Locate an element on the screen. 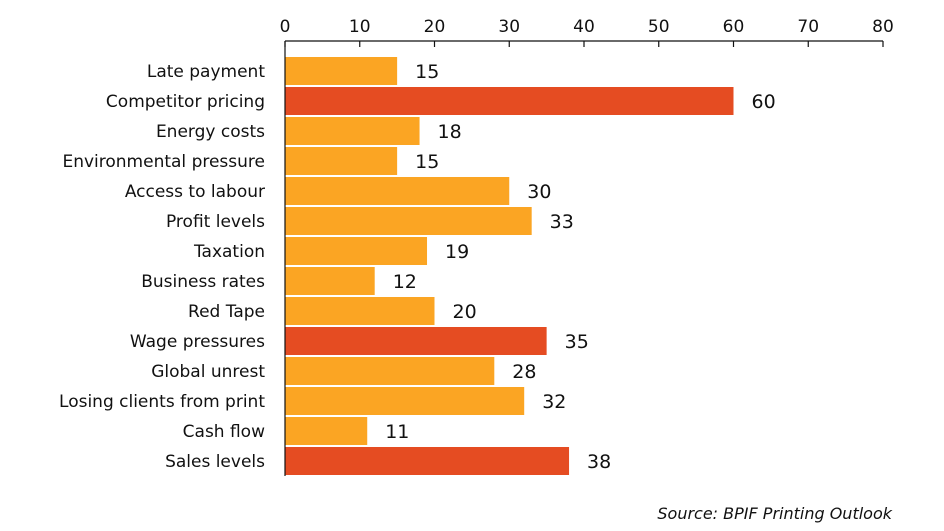 The image size is (944, 531). category-label: Sales levels is located at coordinates (215, 462).